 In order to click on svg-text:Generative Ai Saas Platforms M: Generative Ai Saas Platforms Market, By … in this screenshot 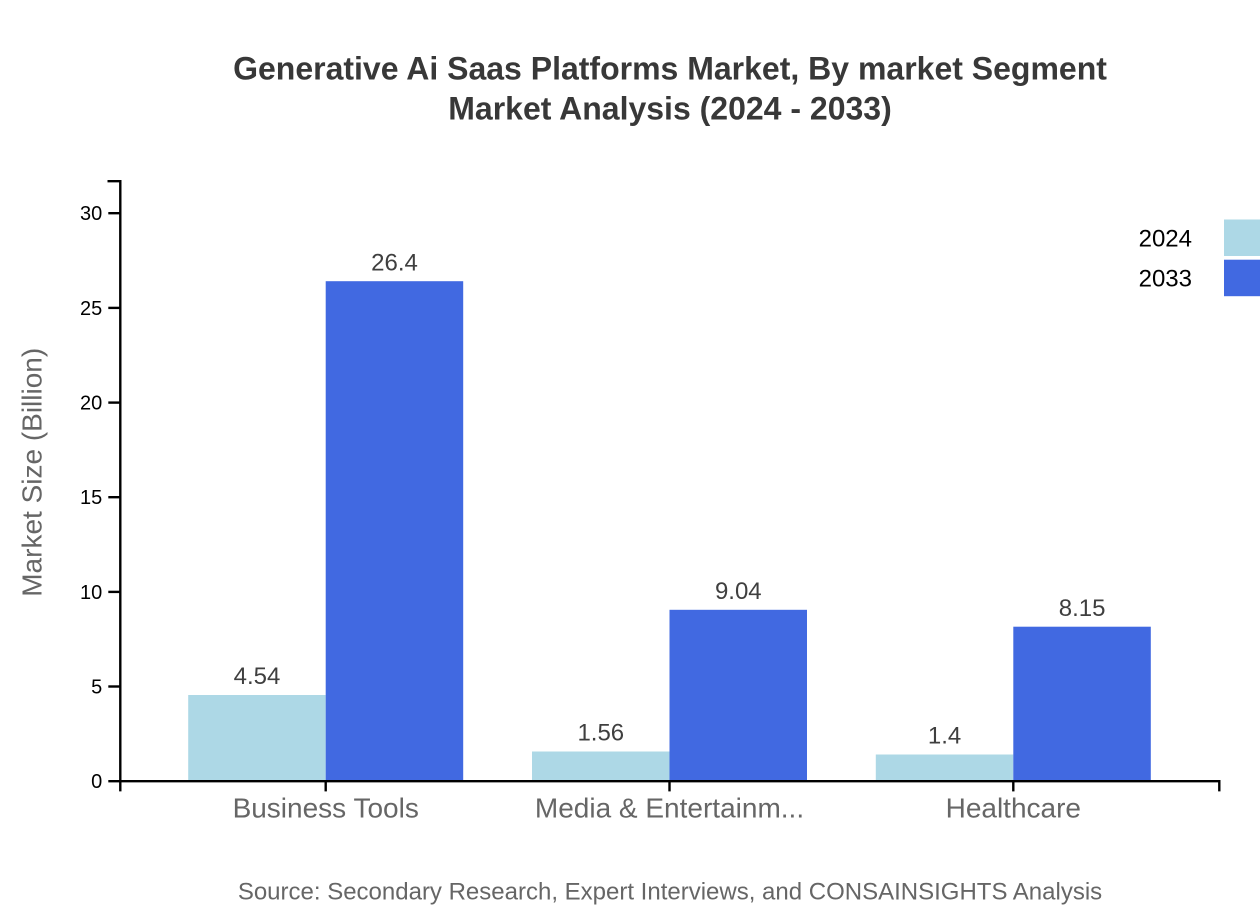, I will do `click(670, 69)`.